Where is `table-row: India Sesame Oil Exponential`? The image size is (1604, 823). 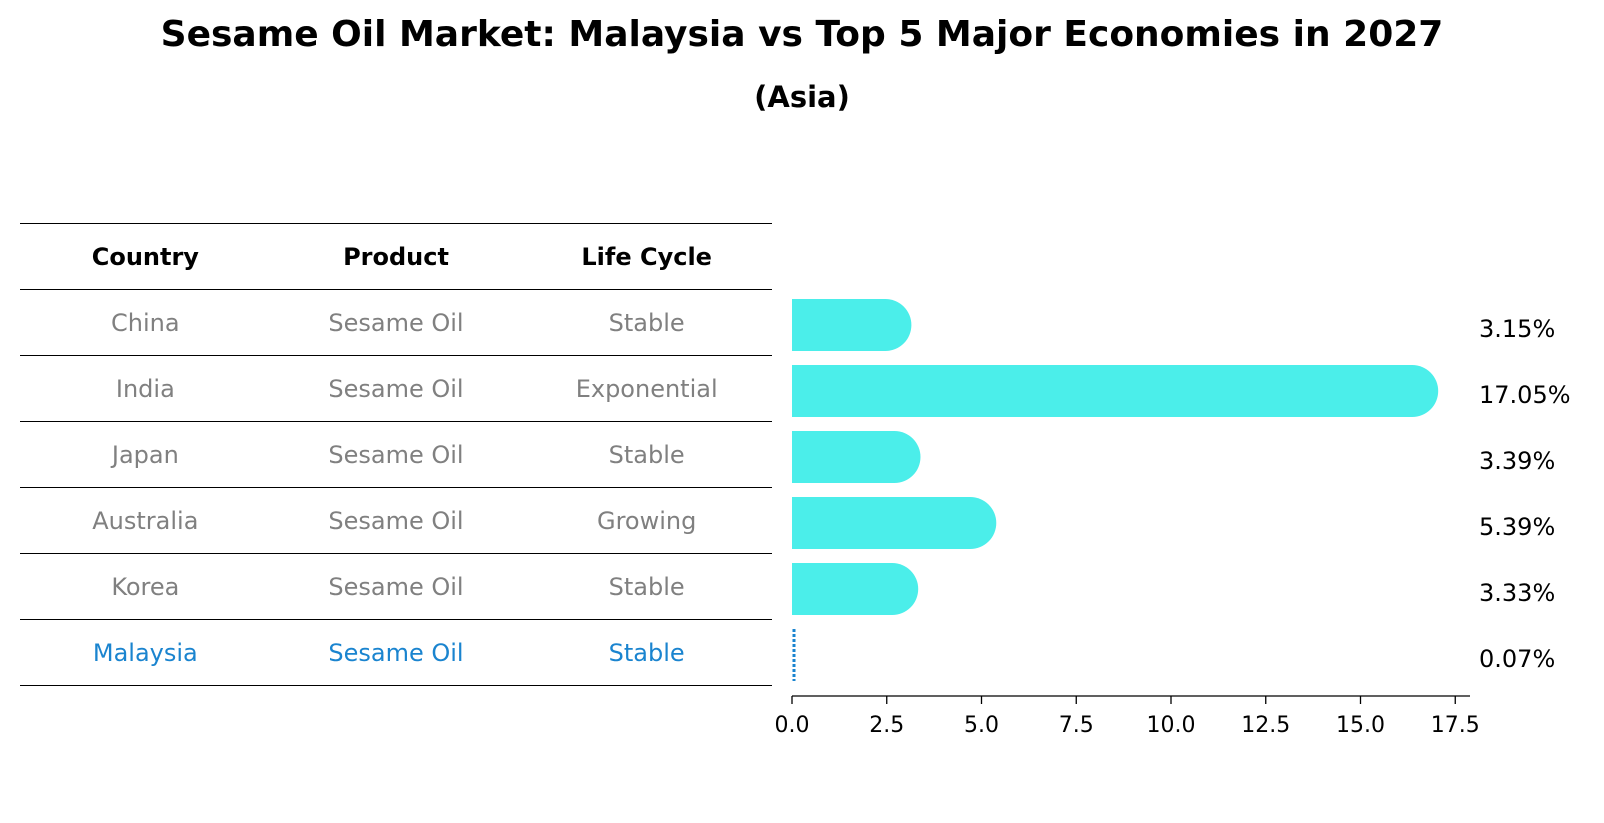
table-row: India Sesame Oil Exponential is located at coordinates (396, 388).